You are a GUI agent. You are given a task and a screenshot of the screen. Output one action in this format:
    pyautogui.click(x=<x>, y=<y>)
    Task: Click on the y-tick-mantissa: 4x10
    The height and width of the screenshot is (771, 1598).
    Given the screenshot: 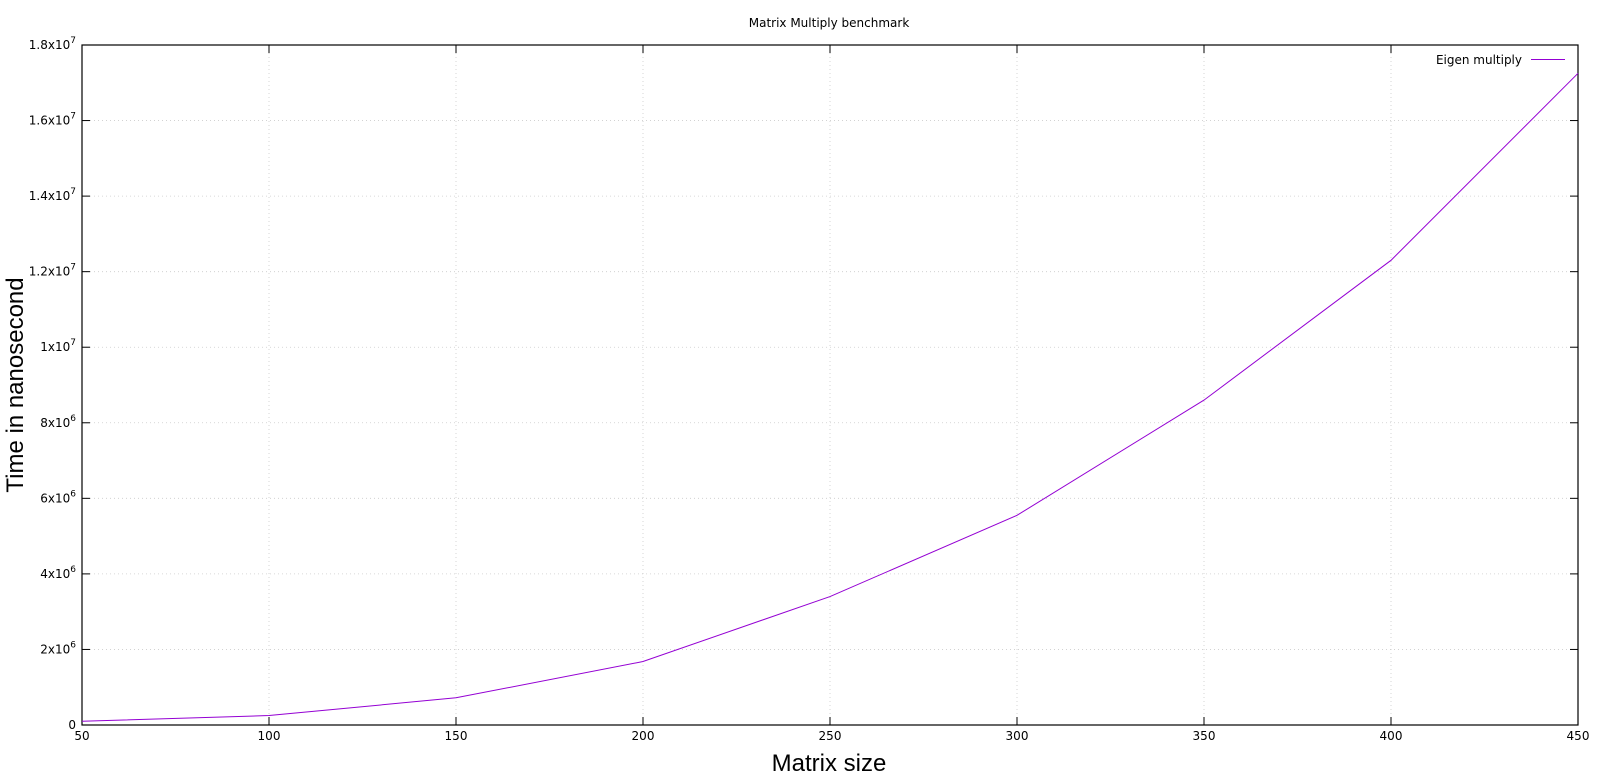 What is the action you would take?
    pyautogui.click(x=55, y=574)
    